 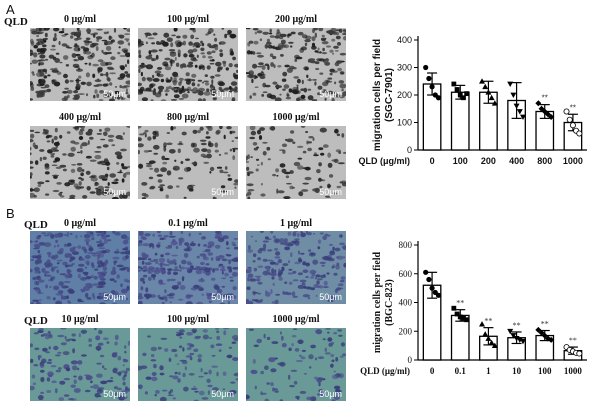 What do you see at coordinates (188, 117) in the screenshot?
I see `a-conc-label: 800 μg/ml` at bounding box center [188, 117].